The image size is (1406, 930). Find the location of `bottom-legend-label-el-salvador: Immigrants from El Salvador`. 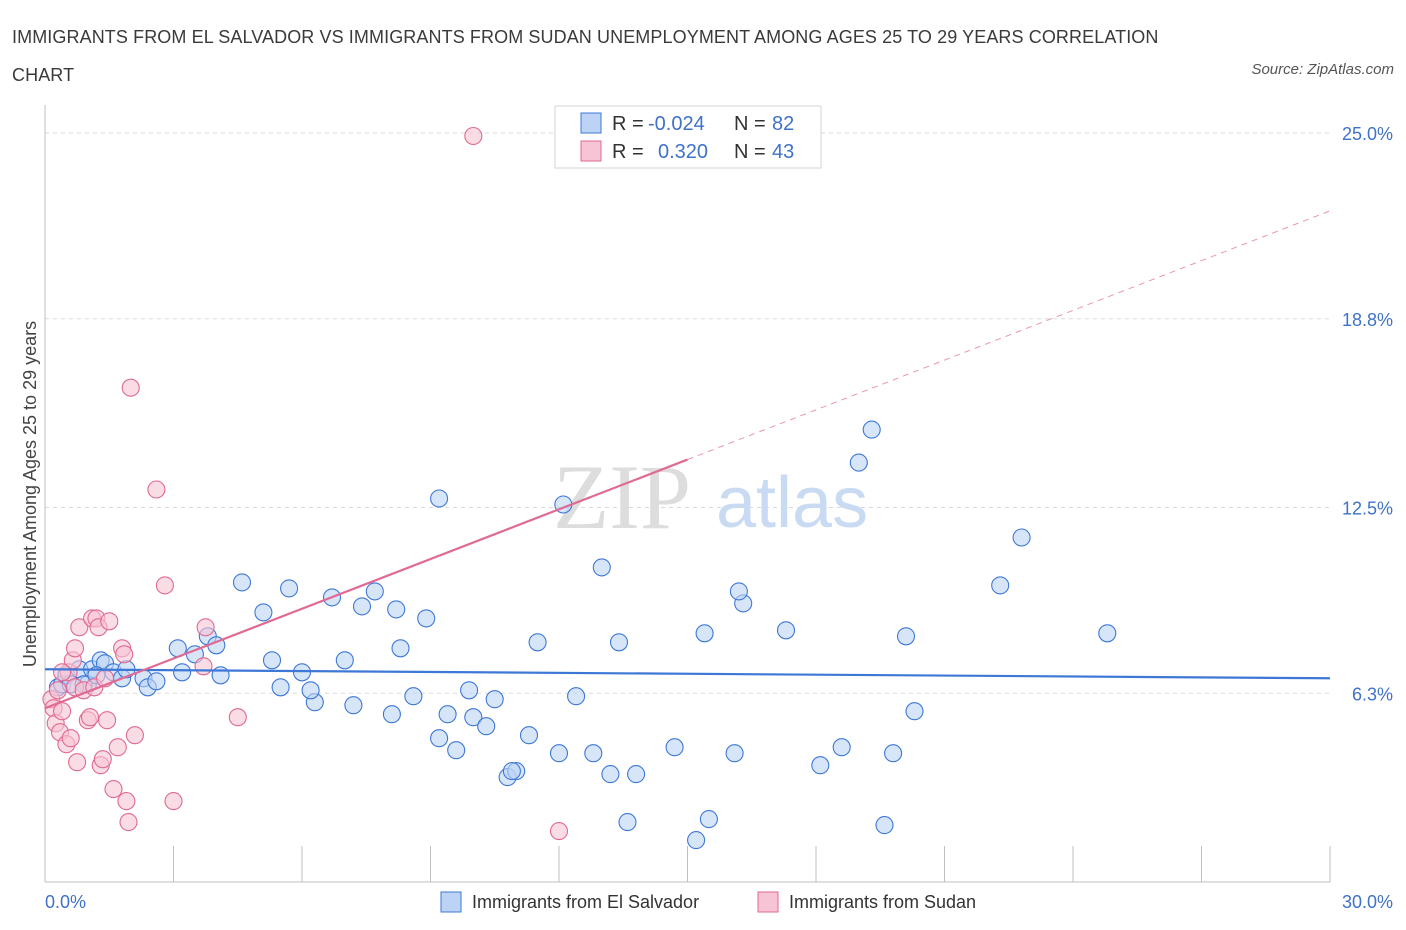

bottom-legend-label-el-salvador: Immigrants from El Salvador is located at coordinates (585, 902).